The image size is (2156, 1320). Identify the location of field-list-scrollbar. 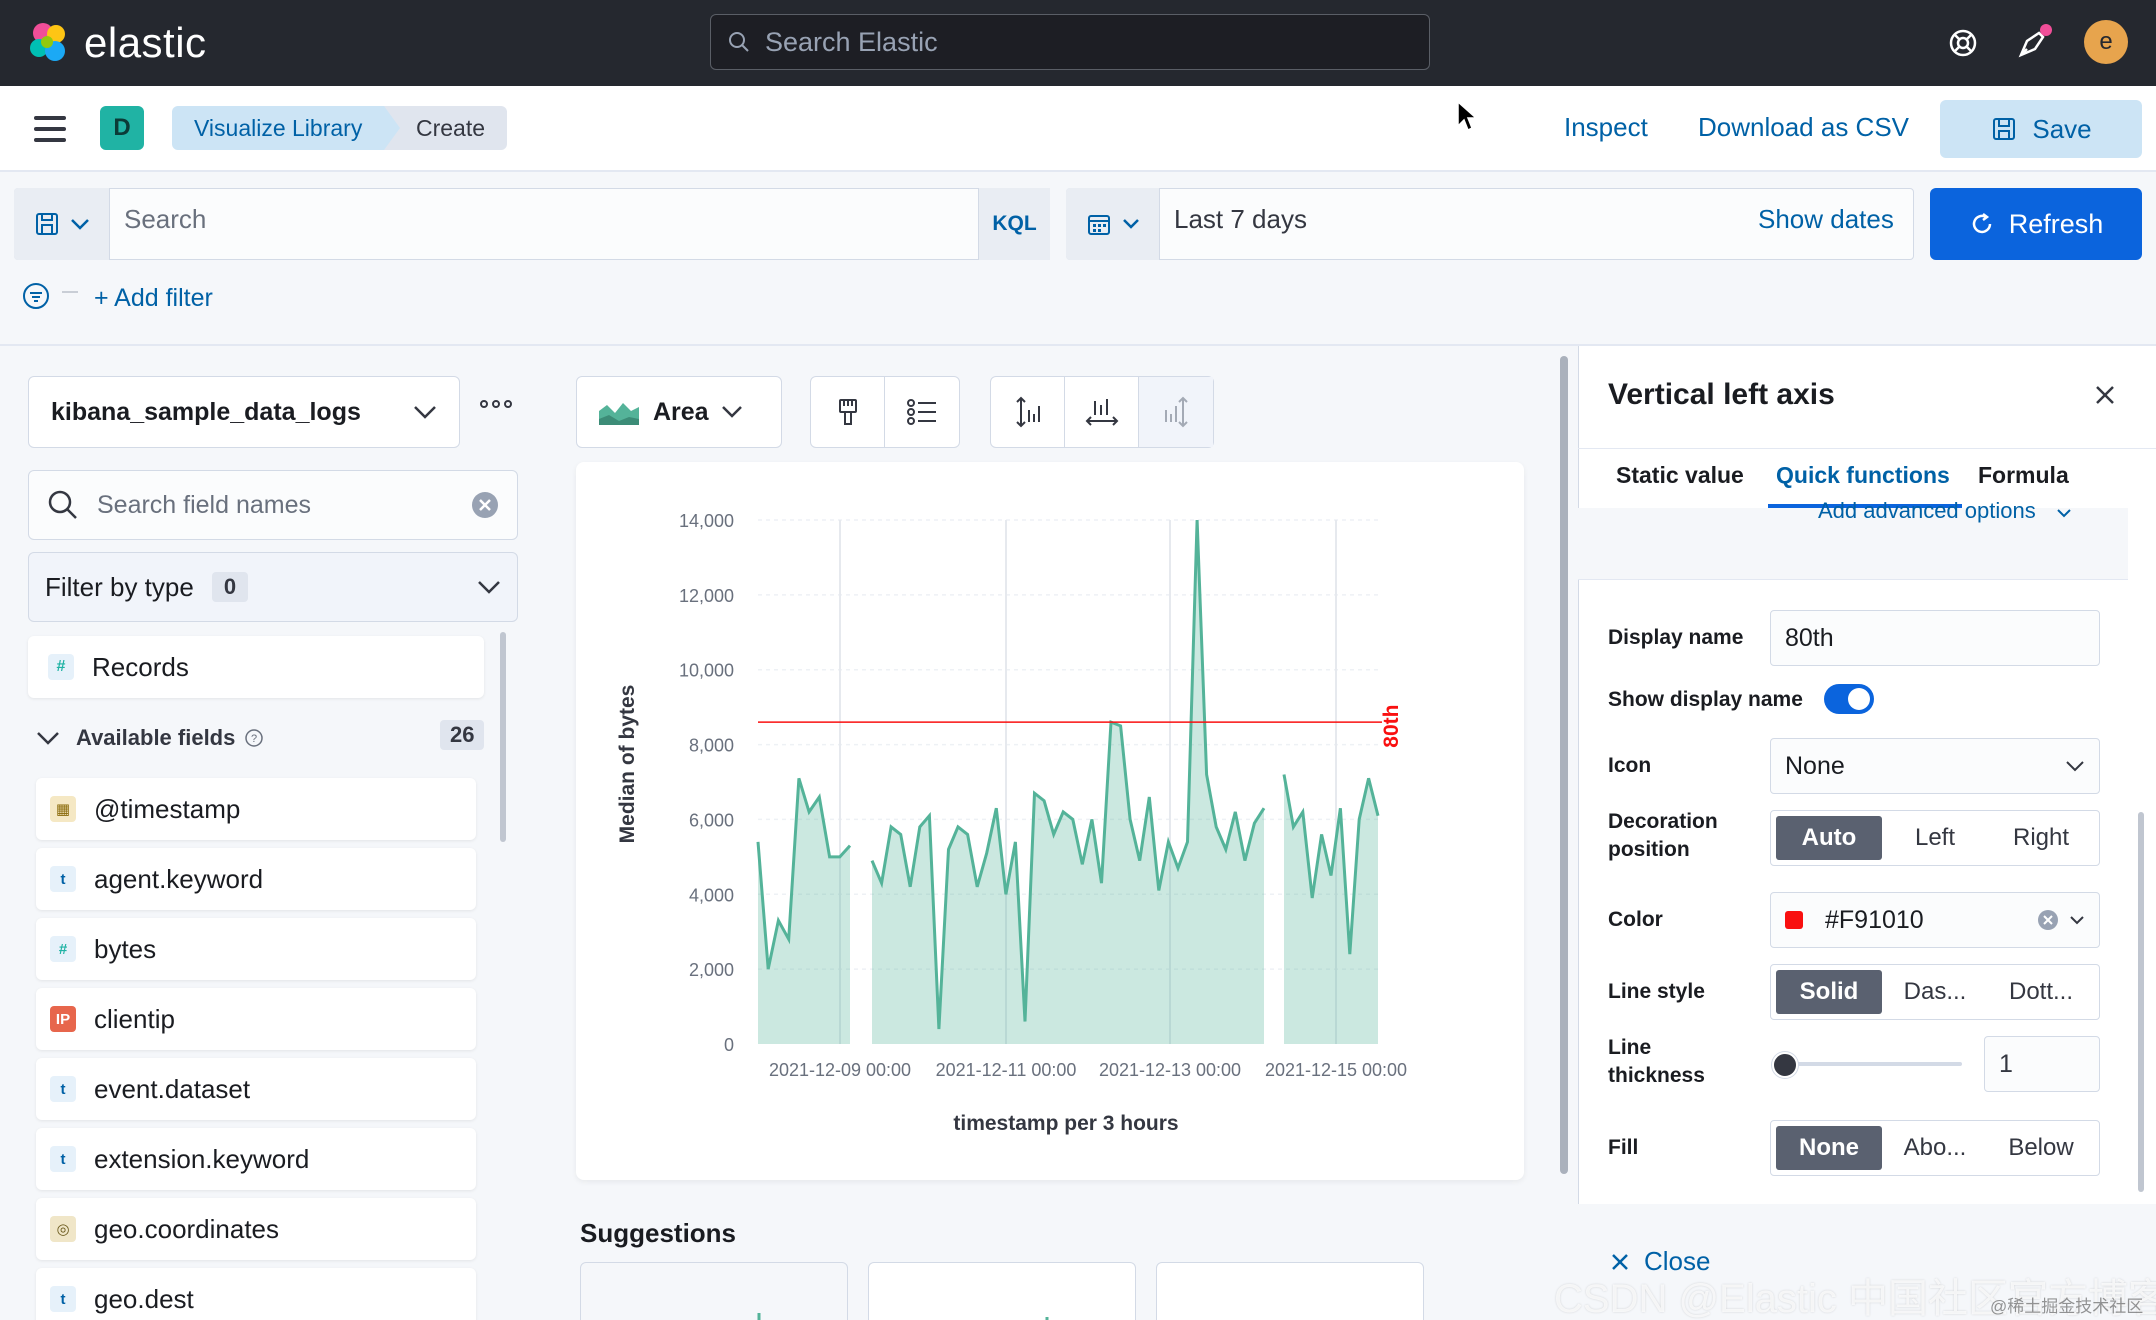
(503, 737).